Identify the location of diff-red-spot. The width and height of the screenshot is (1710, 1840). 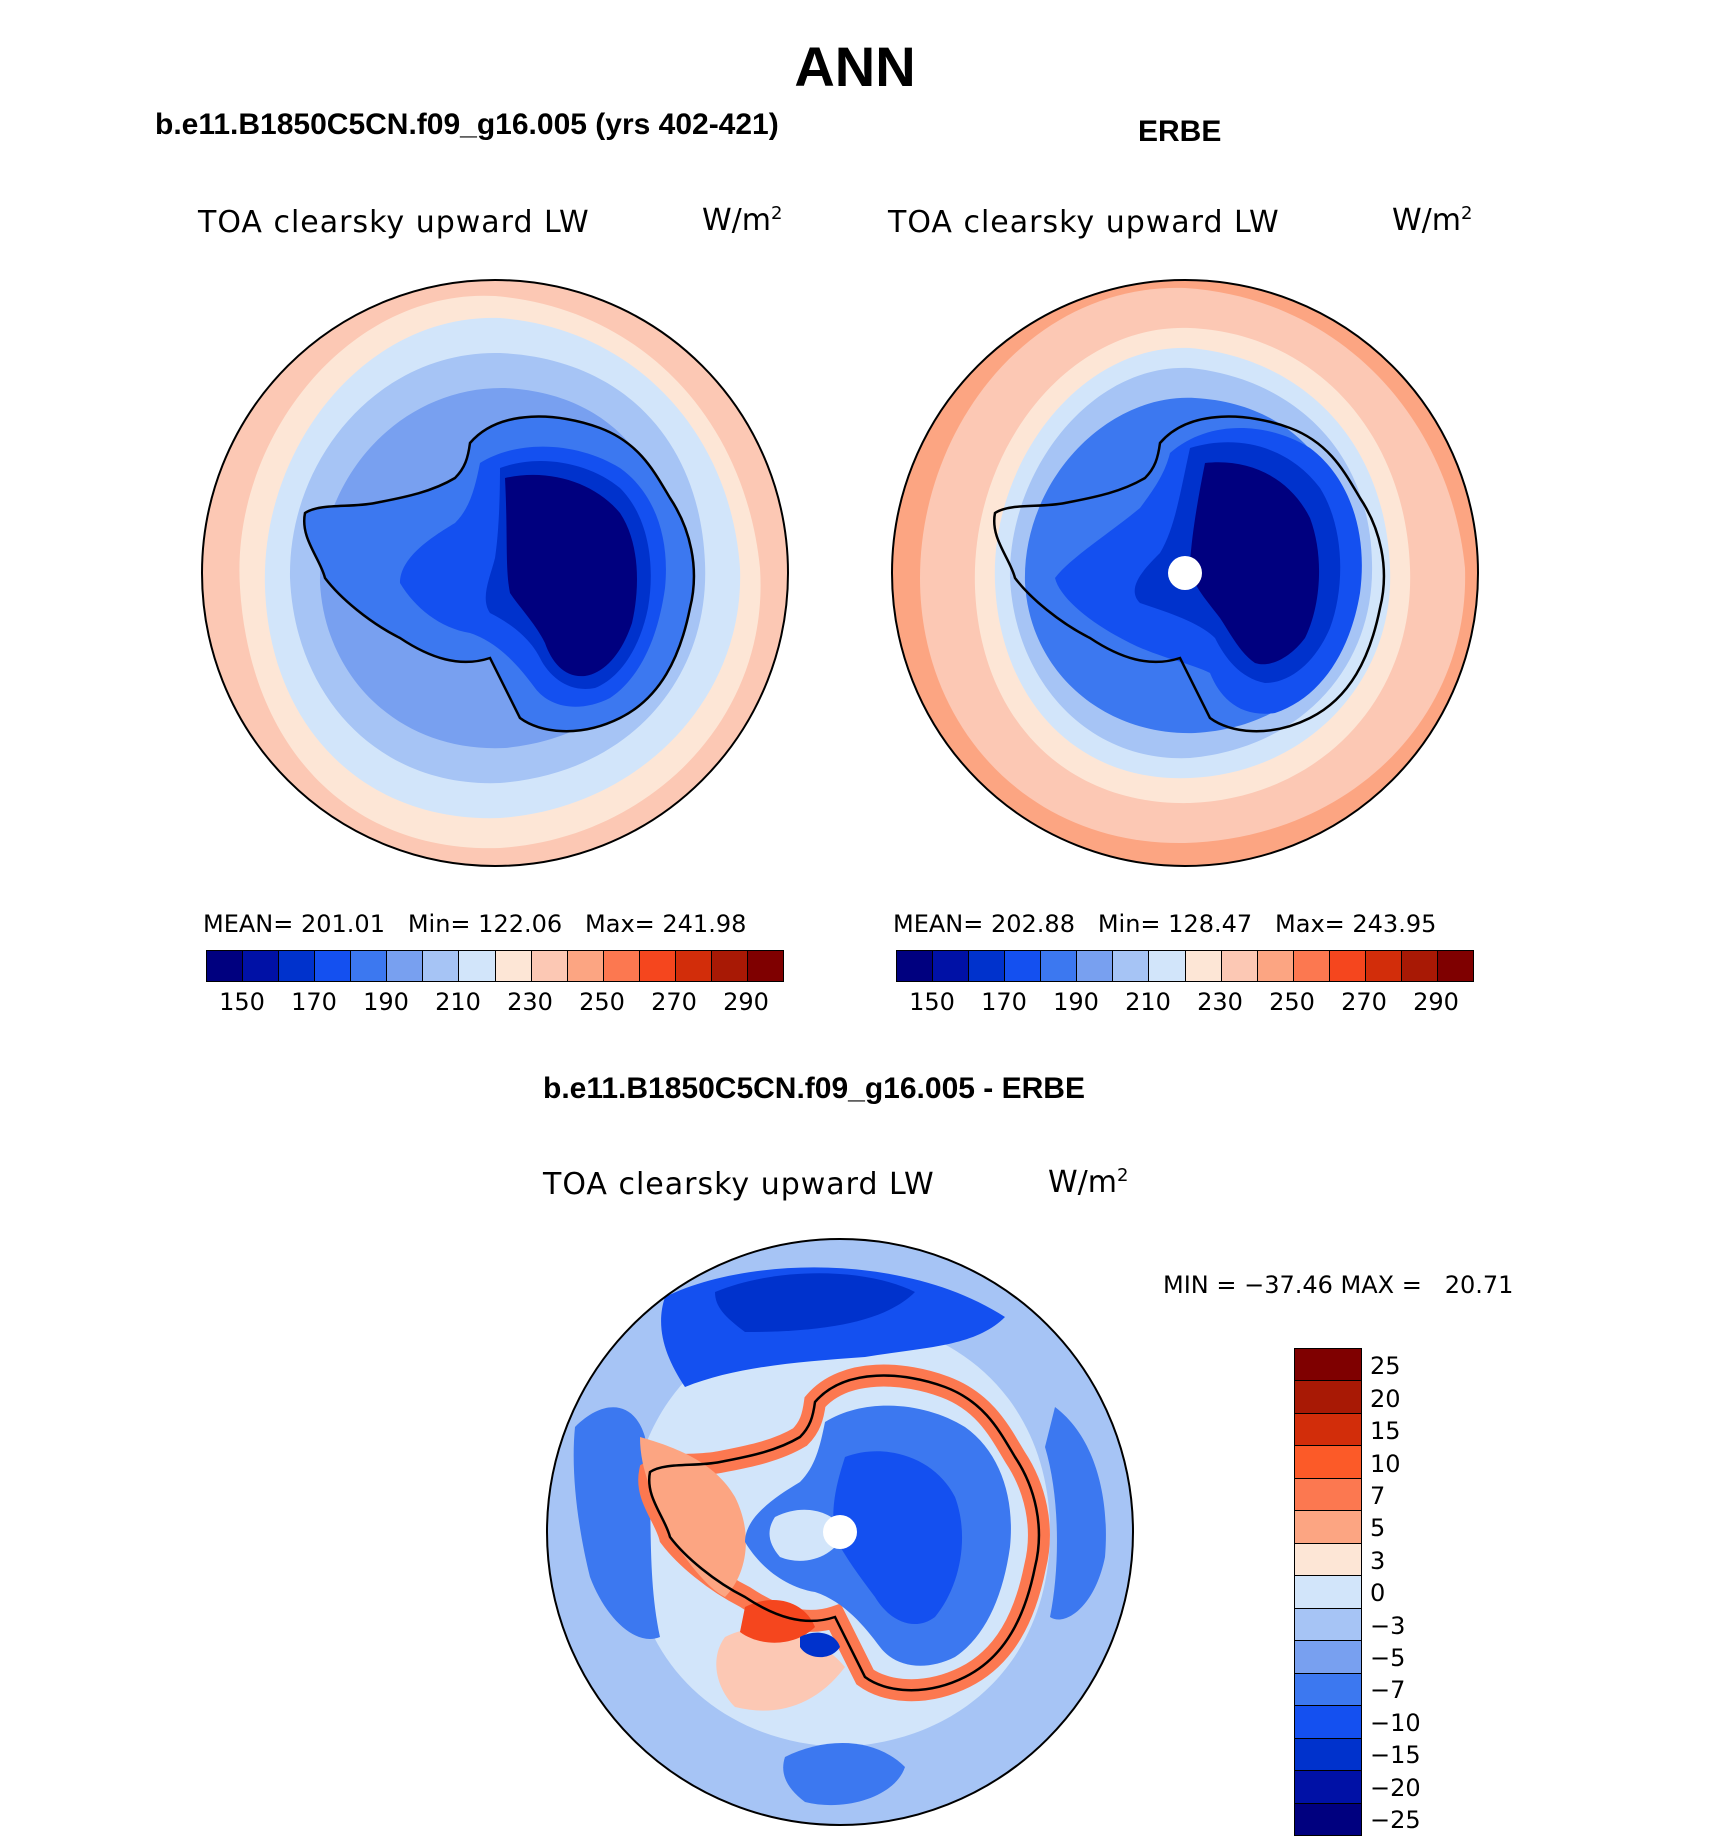
(777, 1621).